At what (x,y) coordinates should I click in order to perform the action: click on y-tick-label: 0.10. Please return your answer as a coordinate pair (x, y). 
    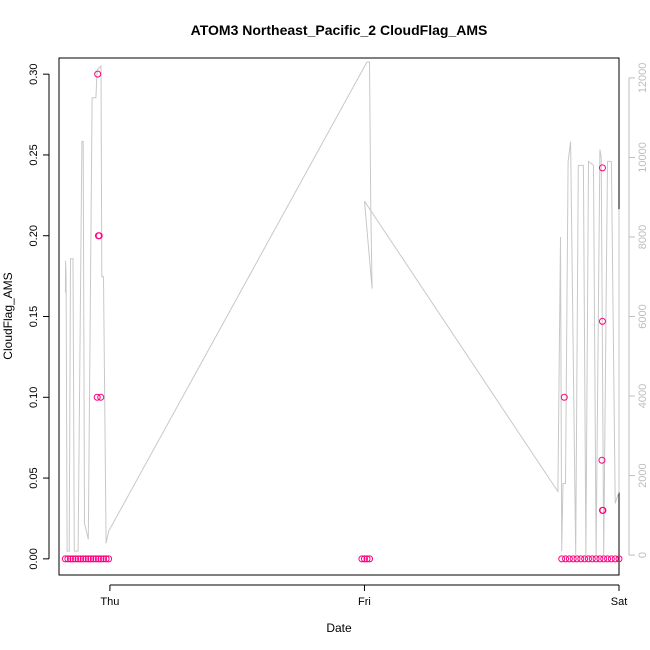
    Looking at the image, I should click on (34, 397).